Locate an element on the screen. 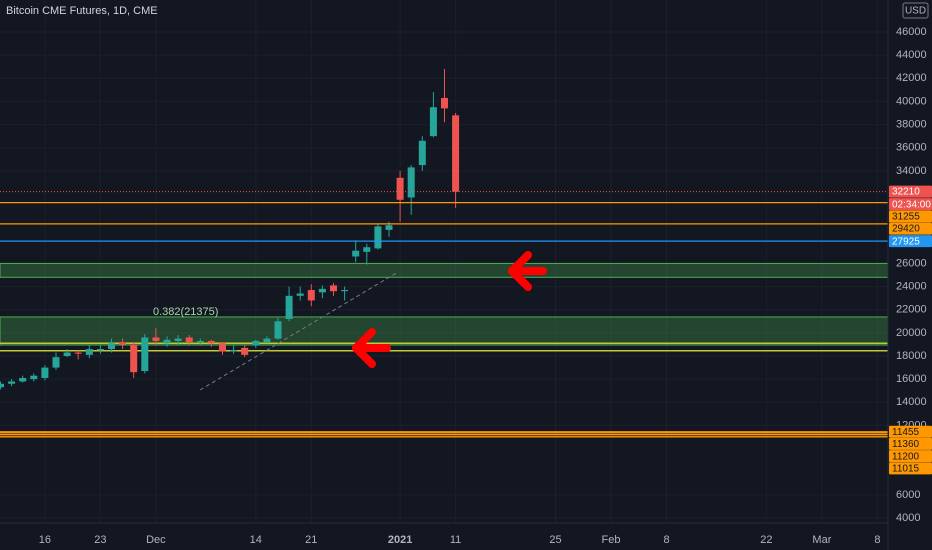 Image resolution: width=932 pixels, height=550 pixels. y-tick-label: 20000 is located at coordinates (911, 333).